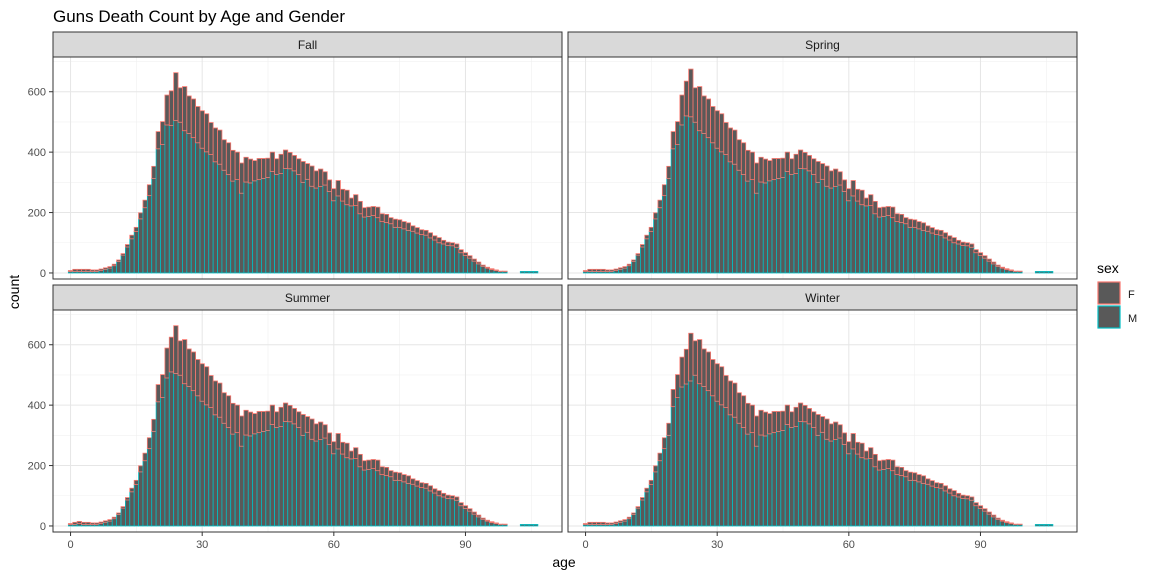  Describe the element at coordinates (849, 545) in the screenshot. I see `x-tick-label: 60` at that location.